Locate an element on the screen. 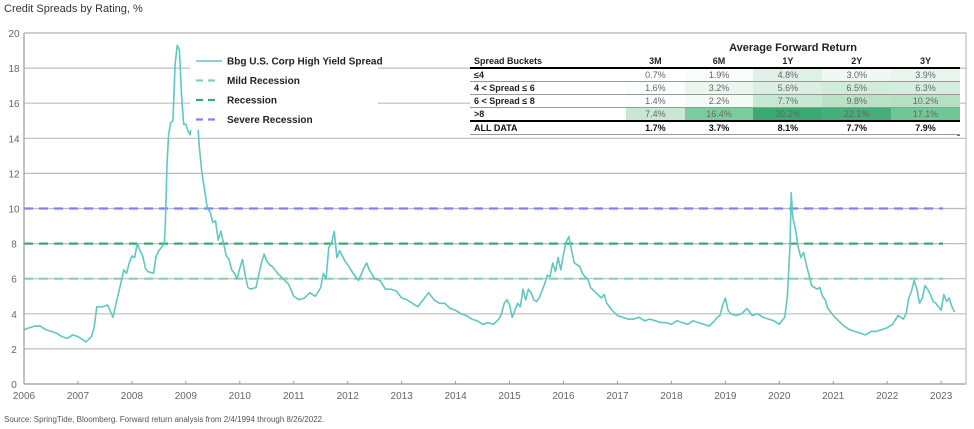 Image resolution: width=974 pixels, height=429 pixels. table-header-cell: 3Y is located at coordinates (925, 62).